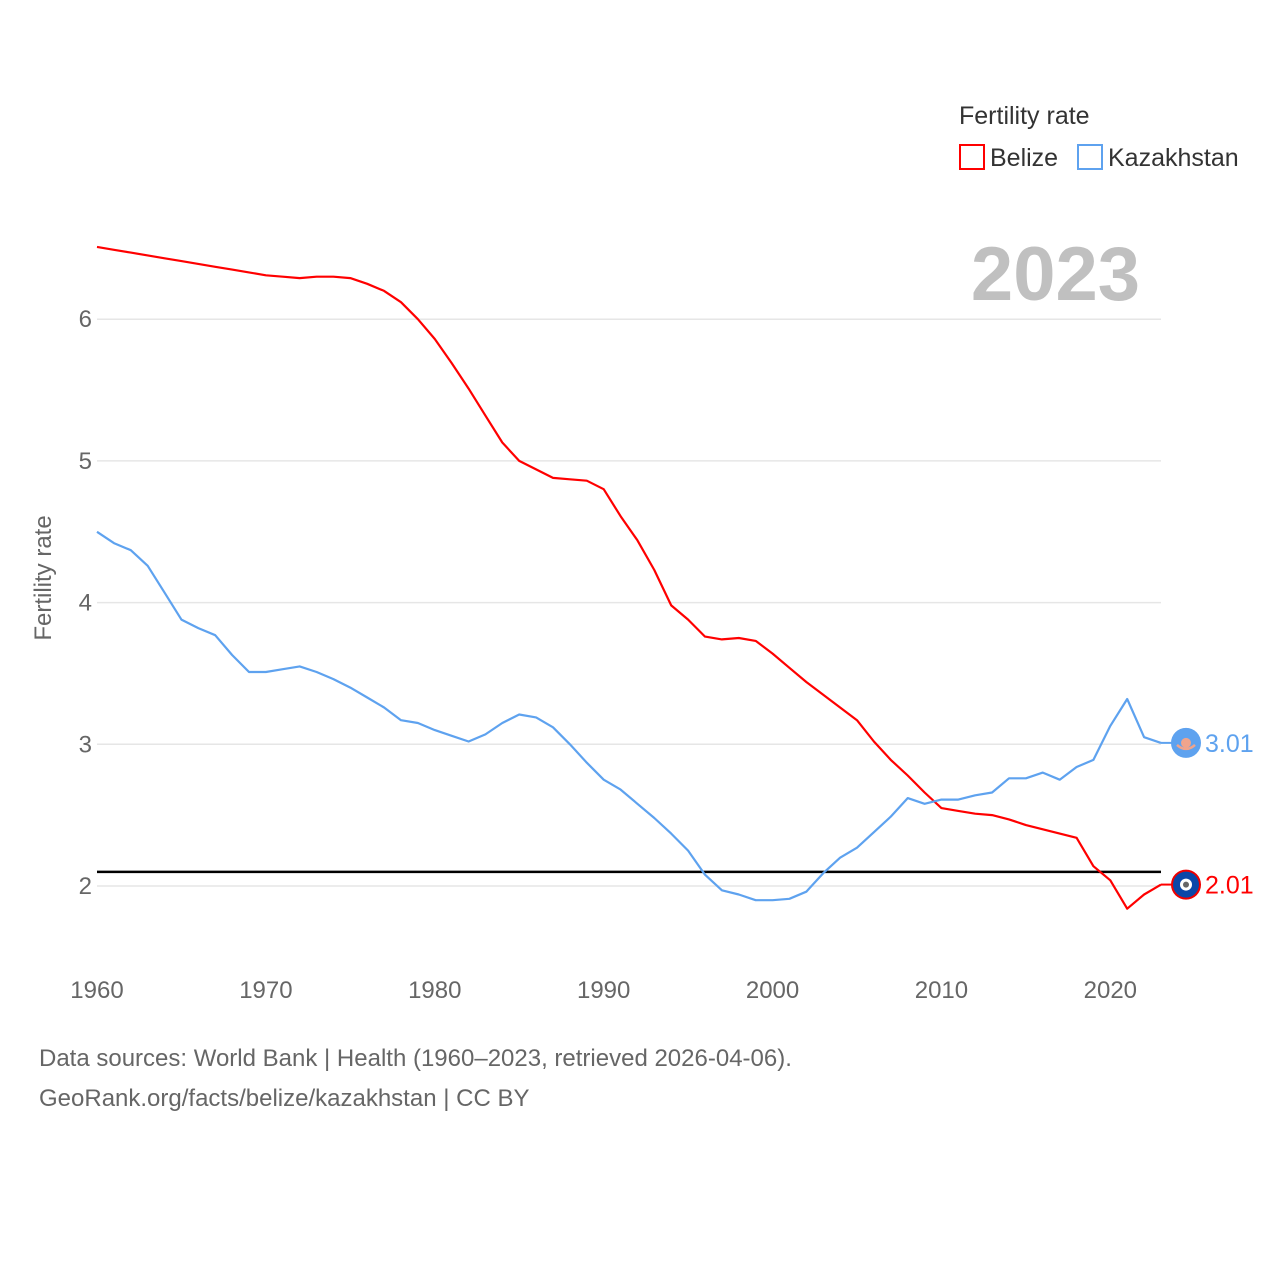 Image resolution: width=1280 pixels, height=1280 pixels. I want to click on year-label: 2023, so click(1055, 274).